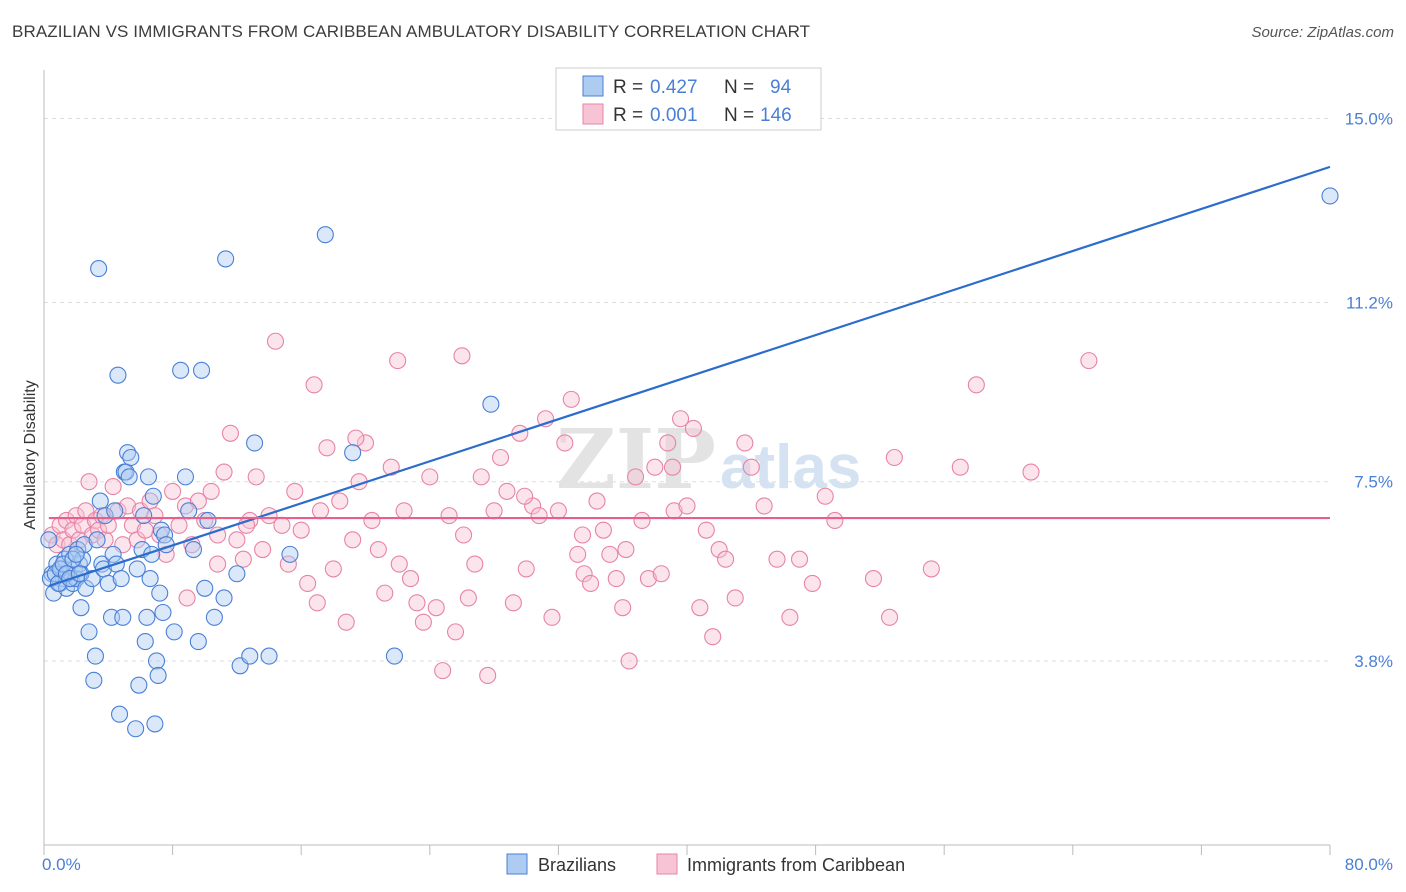 This screenshot has width=1406, height=892. What do you see at coordinates (30, 454) in the screenshot?
I see `y-axis-label: Ambulatory Disability` at bounding box center [30, 454].